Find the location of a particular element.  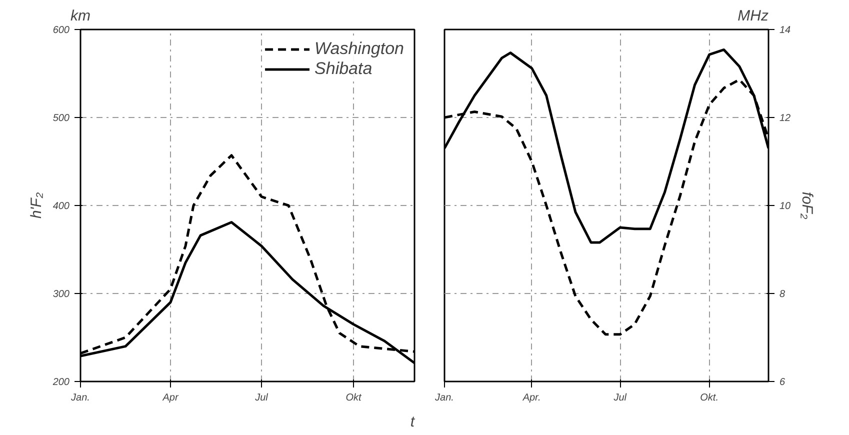

legend-label: Washington is located at coordinates (359, 49).